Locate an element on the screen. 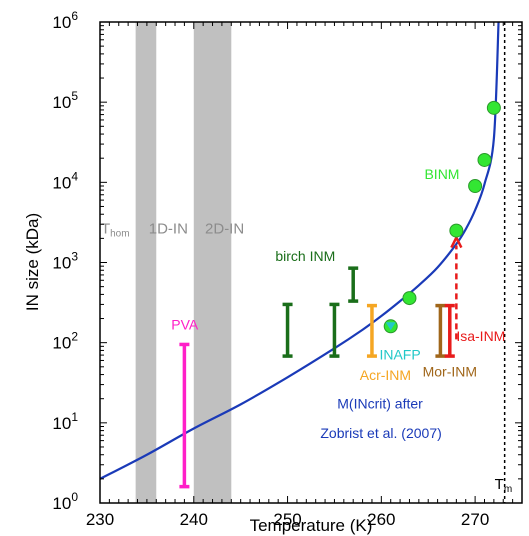 This screenshot has width=529, height=536. y-axis-label: IN size (kDa) is located at coordinates (32, 262).